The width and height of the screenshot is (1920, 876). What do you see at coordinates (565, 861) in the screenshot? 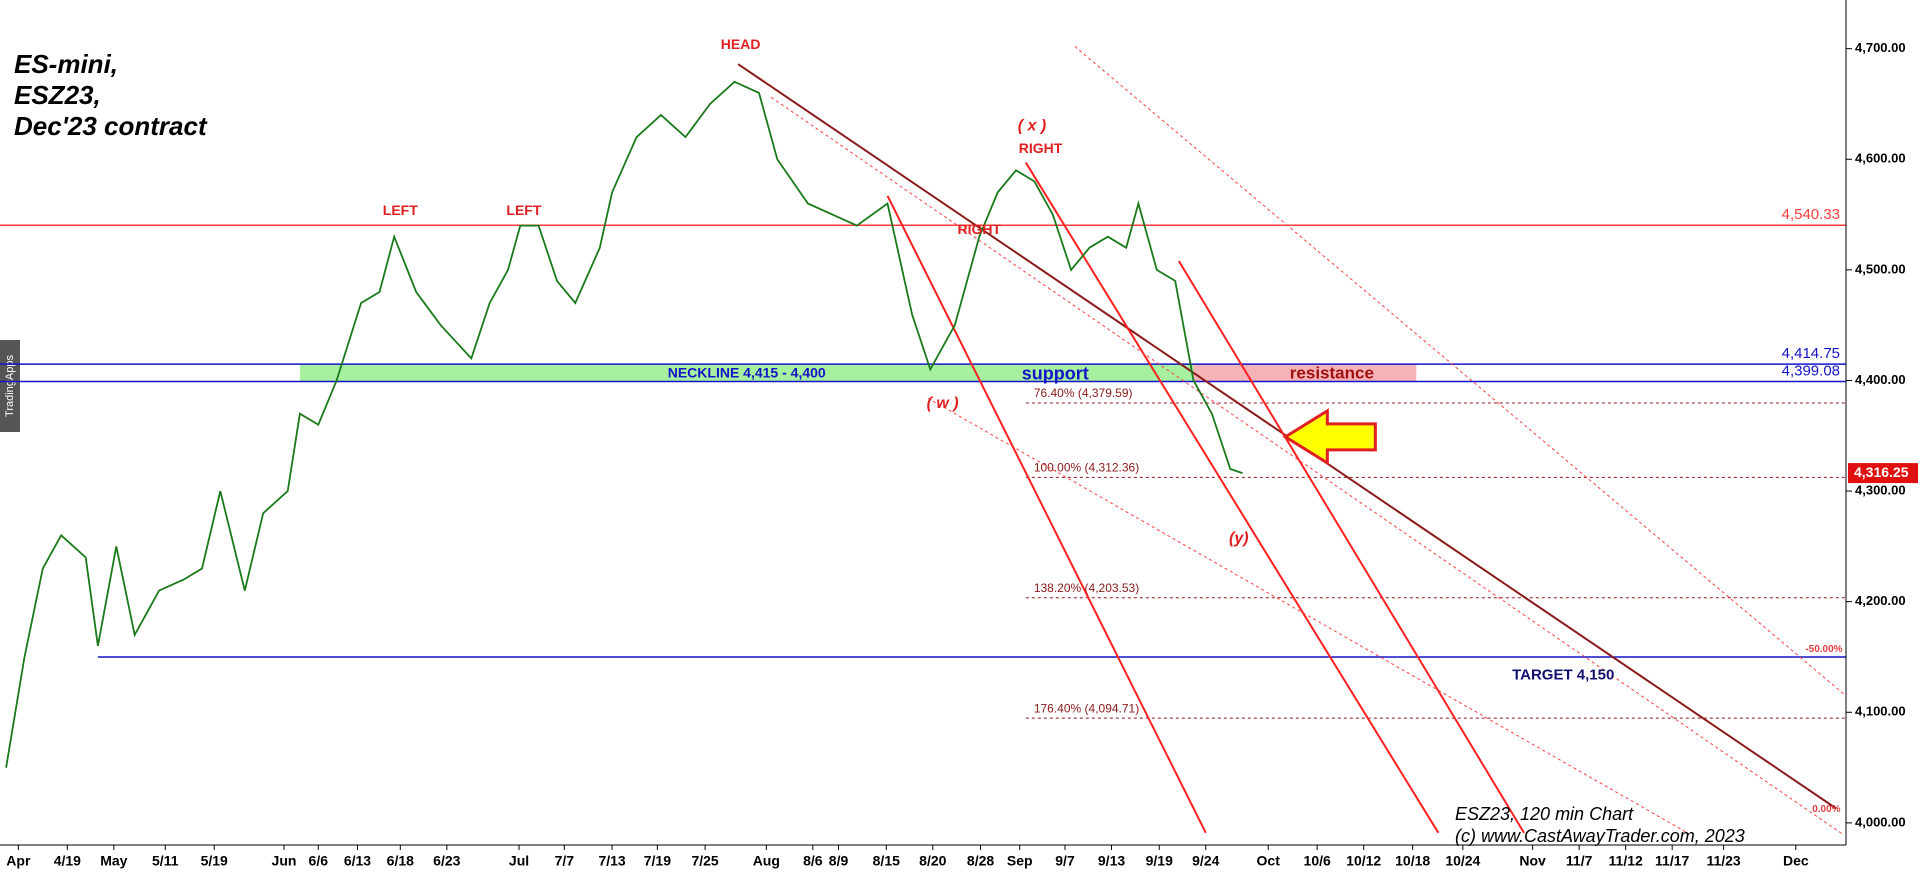
I see `x-tick-label: 7/7` at bounding box center [565, 861].